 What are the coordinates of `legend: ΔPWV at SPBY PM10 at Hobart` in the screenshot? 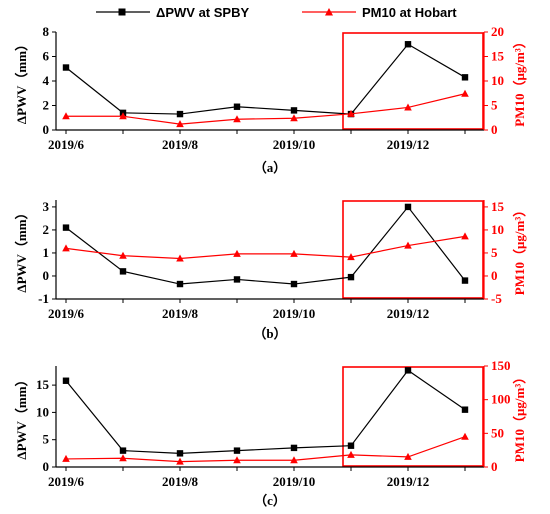 It's located at (276, 12).